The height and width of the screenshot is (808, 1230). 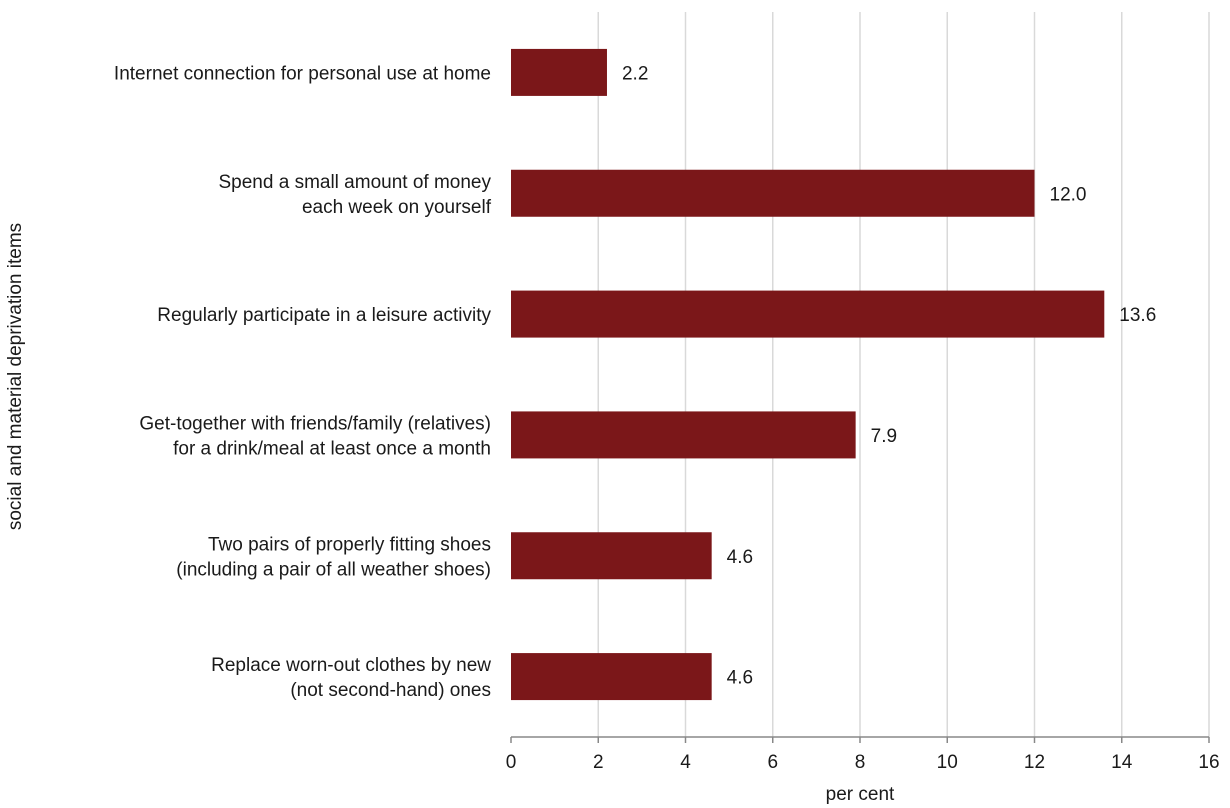 What do you see at coordinates (635, 73) in the screenshot?
I see `data-label: 2.2` at bounding box center [635, 73].